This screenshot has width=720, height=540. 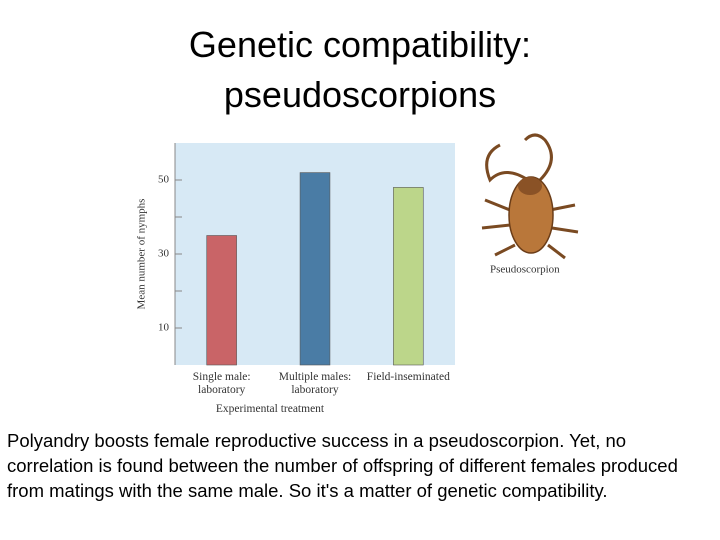 I want to click on y-axis-label: Mean number of nymphs, so click(x=142, y=254).